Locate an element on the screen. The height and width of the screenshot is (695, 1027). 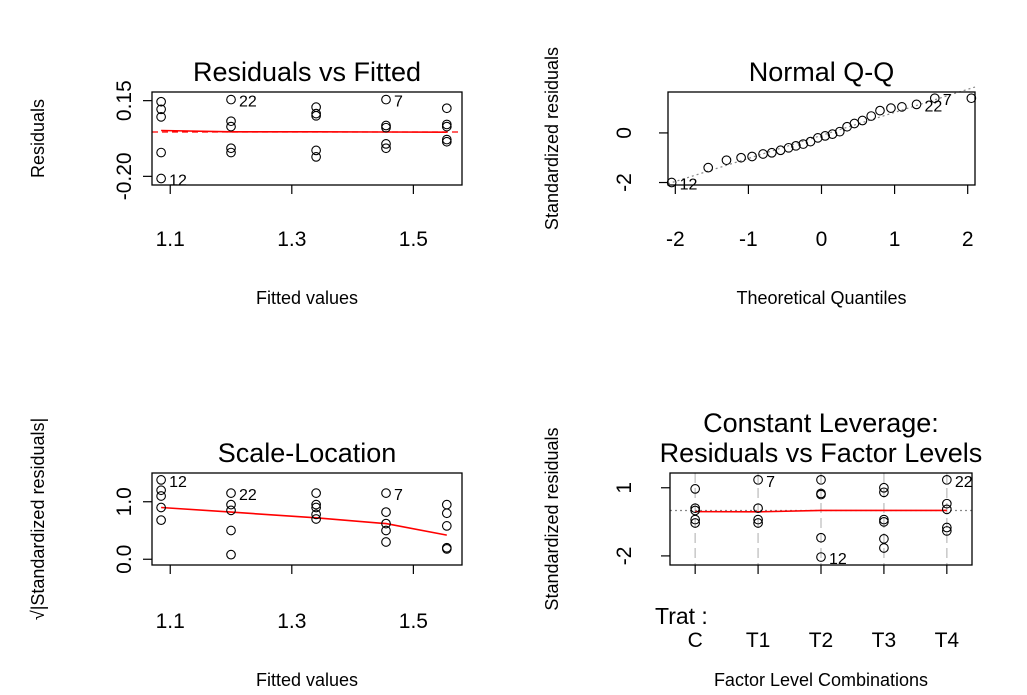
x-axis-label: Fitted values is located at coordinates (307, 298).